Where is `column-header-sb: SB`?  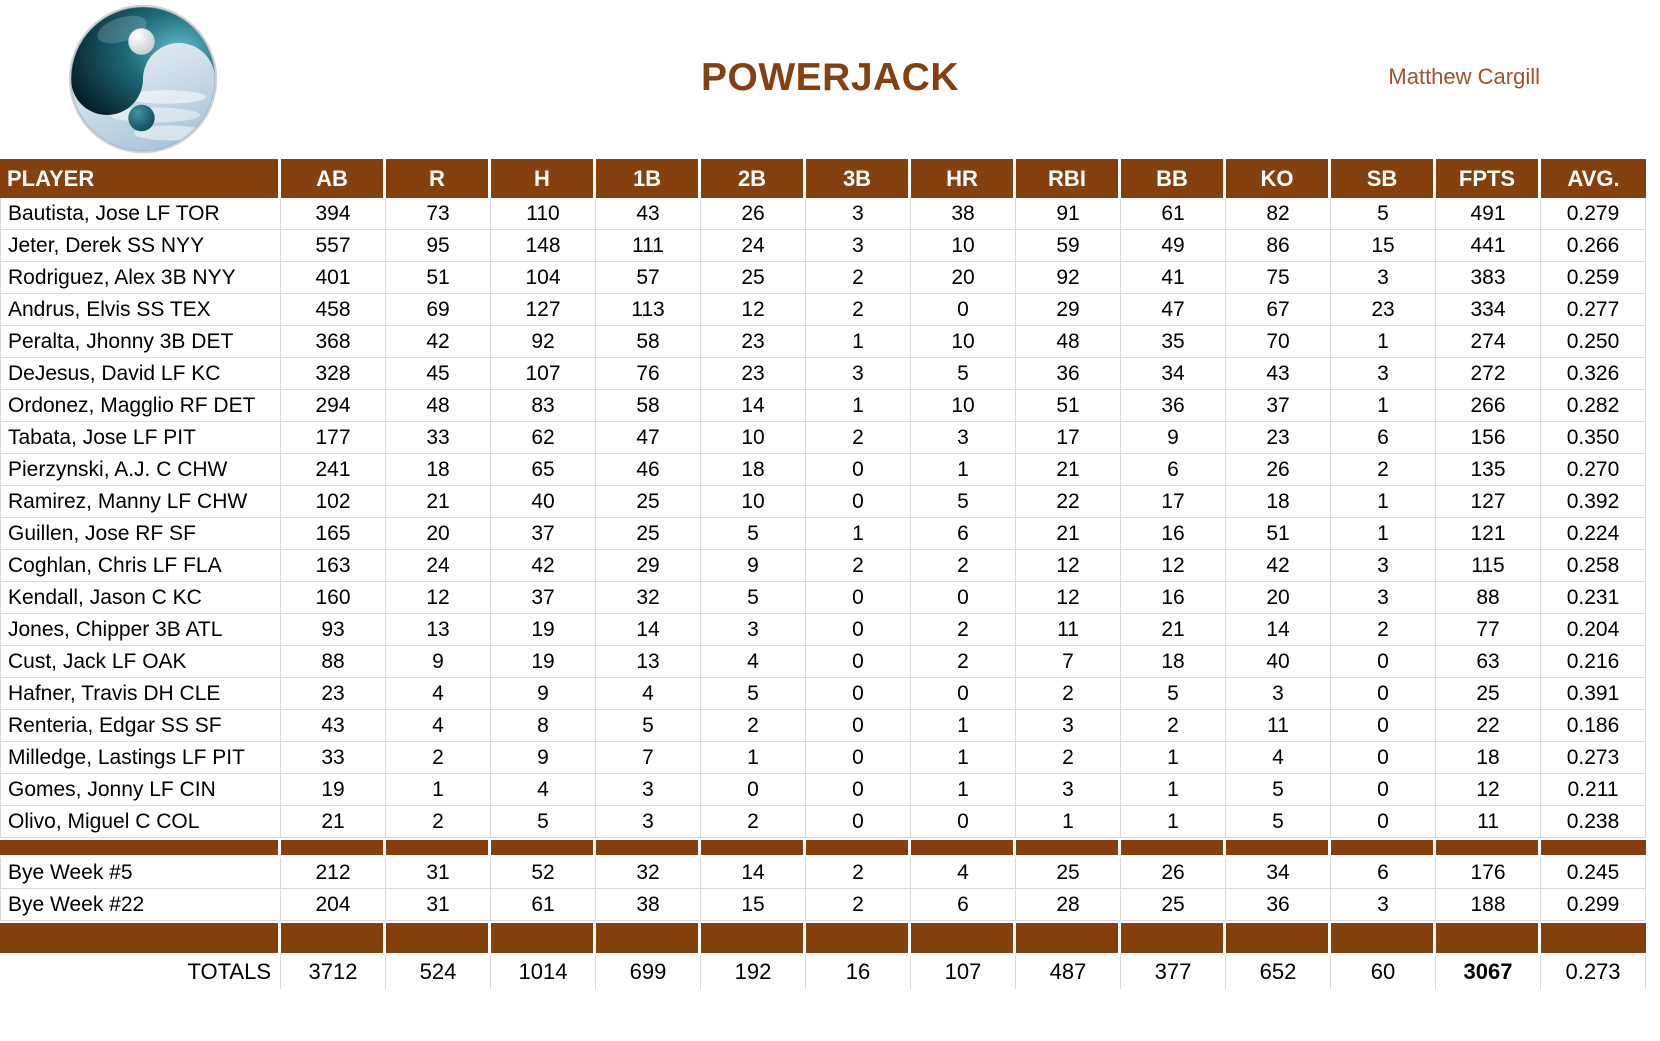 column-header-sb: SB is located at coordinates (1383, 178).